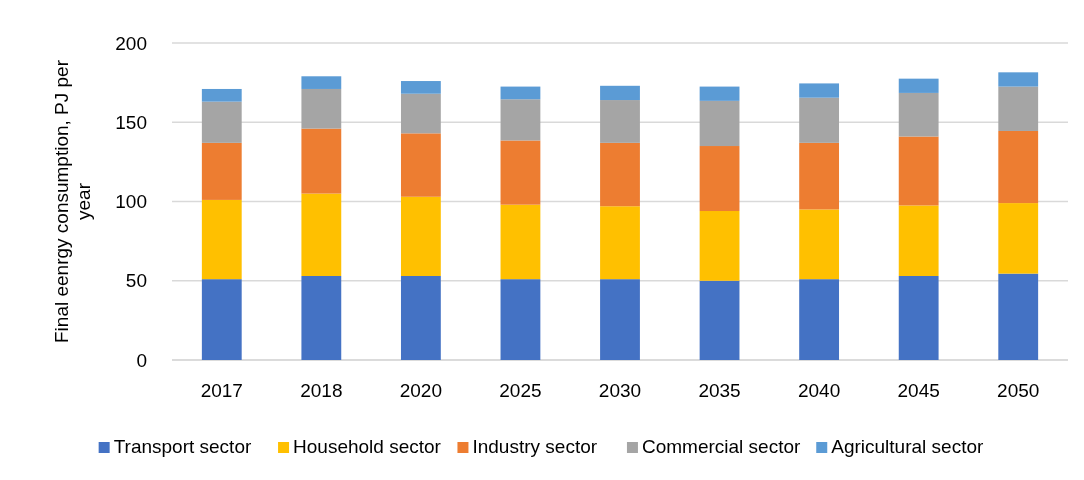  I want to click on legend-label: Household sector, so click(367, 446).